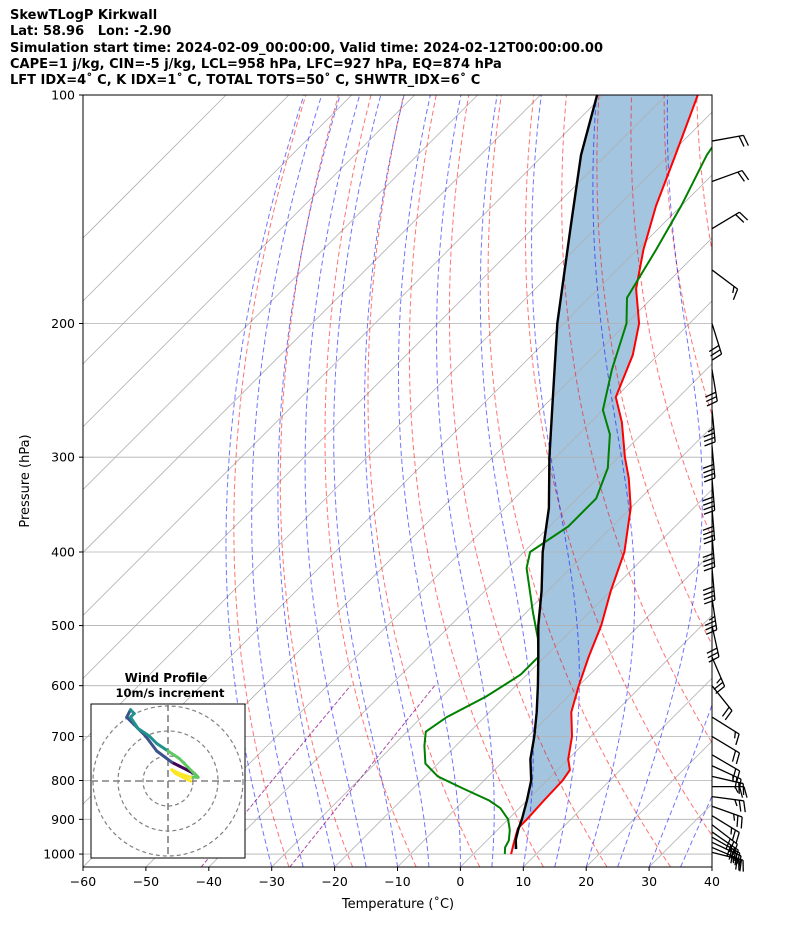 The height and width of the screenshot is (937, 794). I want to click on location-line: Lat: 58.96 Lon: -2.90, so click(91, 32).